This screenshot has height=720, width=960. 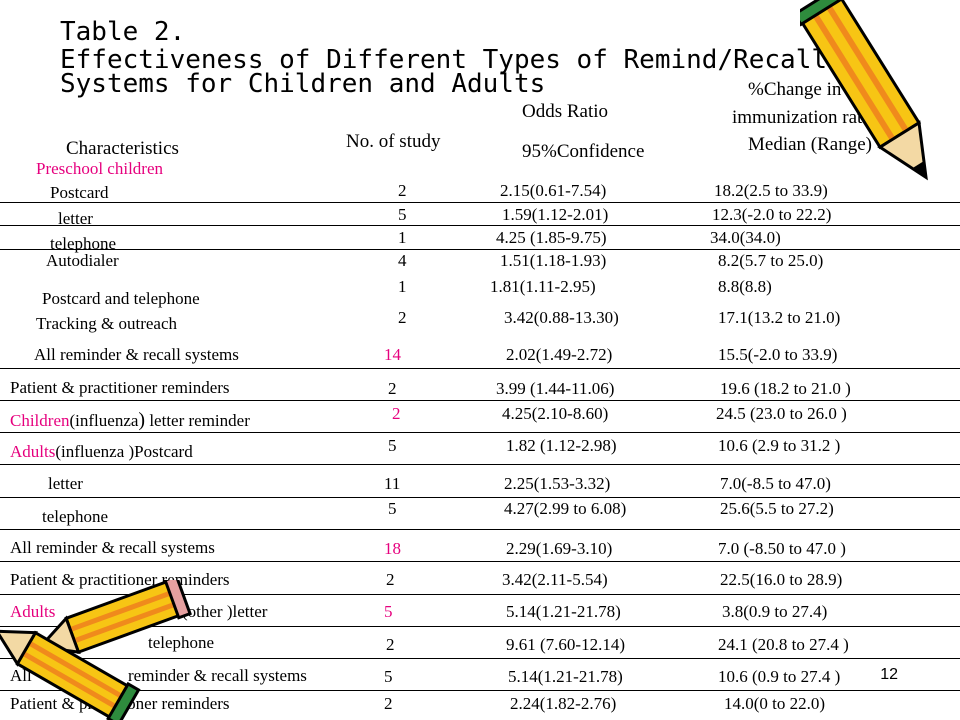 What do you see at coordinates (775, 703) in the screenshot?
I see `row-percent-change: 14.0(0 to 22.0)` at bounding box center [775, 703].